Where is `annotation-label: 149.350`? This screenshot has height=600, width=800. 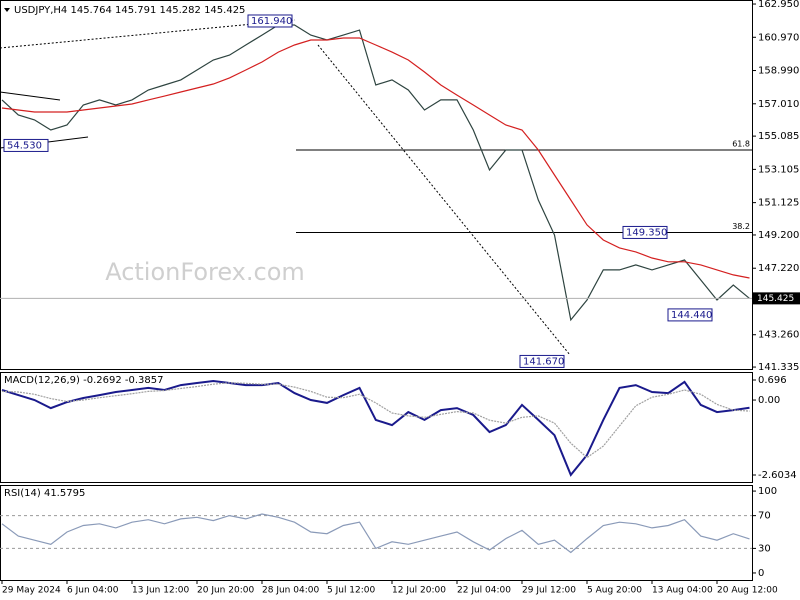
annotation-label: 149.350 is located at coordinates (646, 232).